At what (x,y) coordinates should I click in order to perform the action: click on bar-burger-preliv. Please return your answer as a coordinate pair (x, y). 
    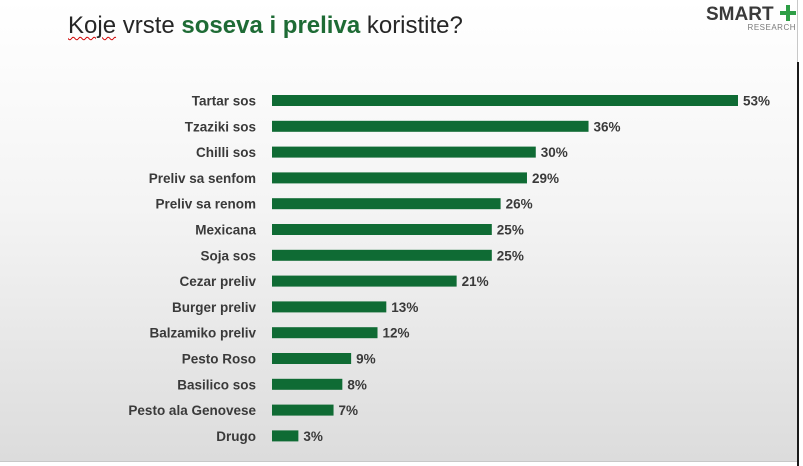
    Looking at the image, I should click on (329, 307).